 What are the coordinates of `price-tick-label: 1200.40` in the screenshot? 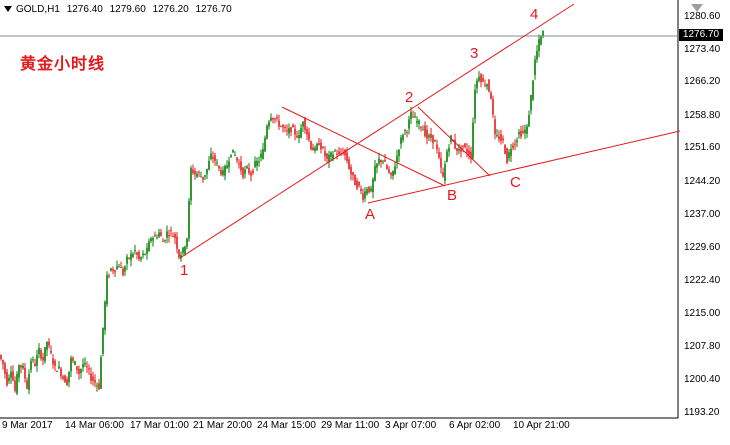 It's located at (702, 380).